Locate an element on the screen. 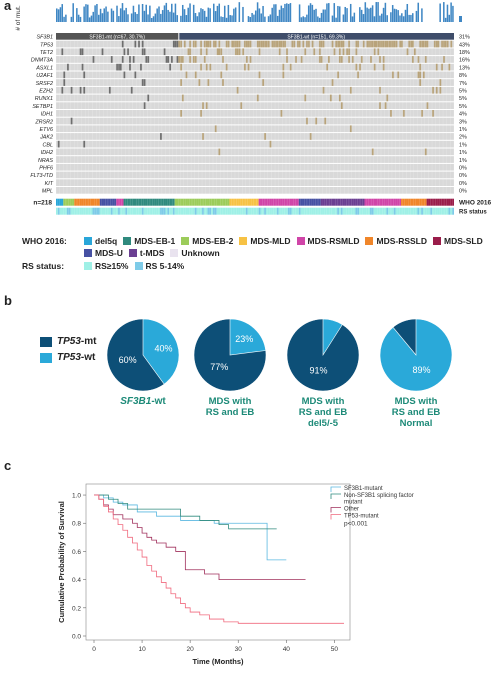  gene-percent: 18% is located at coordinates (464, 53).